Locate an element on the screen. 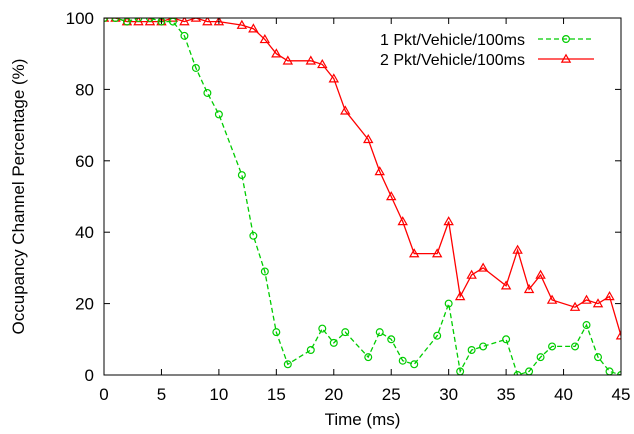 Image resolution: width=634 pixels, height=434 pixels. y-tick-label: 20 is located at coordinates (84, 304).